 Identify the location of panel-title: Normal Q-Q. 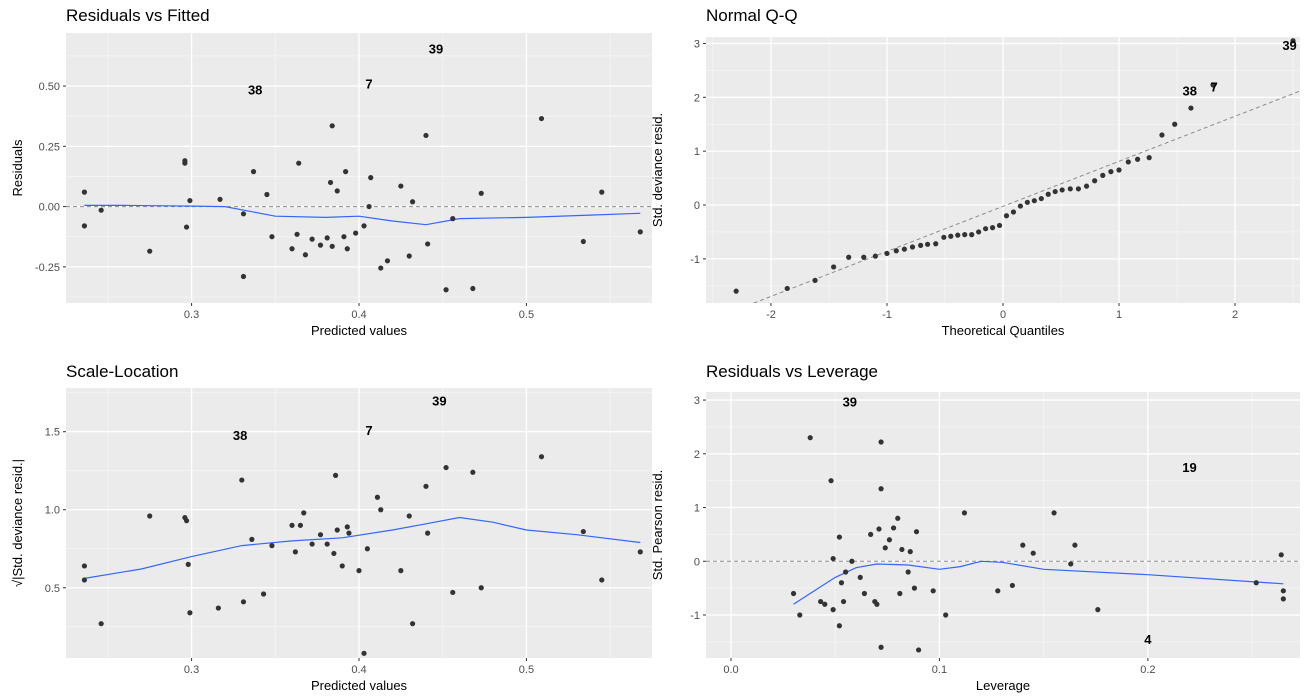
(752, 15).